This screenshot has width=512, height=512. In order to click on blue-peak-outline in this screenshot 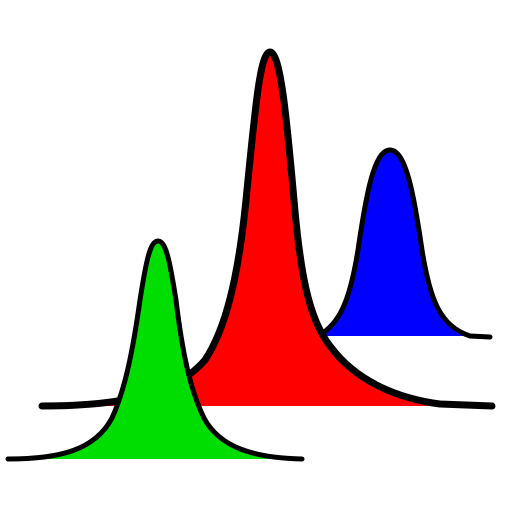, I will do `click(404, 243)`.